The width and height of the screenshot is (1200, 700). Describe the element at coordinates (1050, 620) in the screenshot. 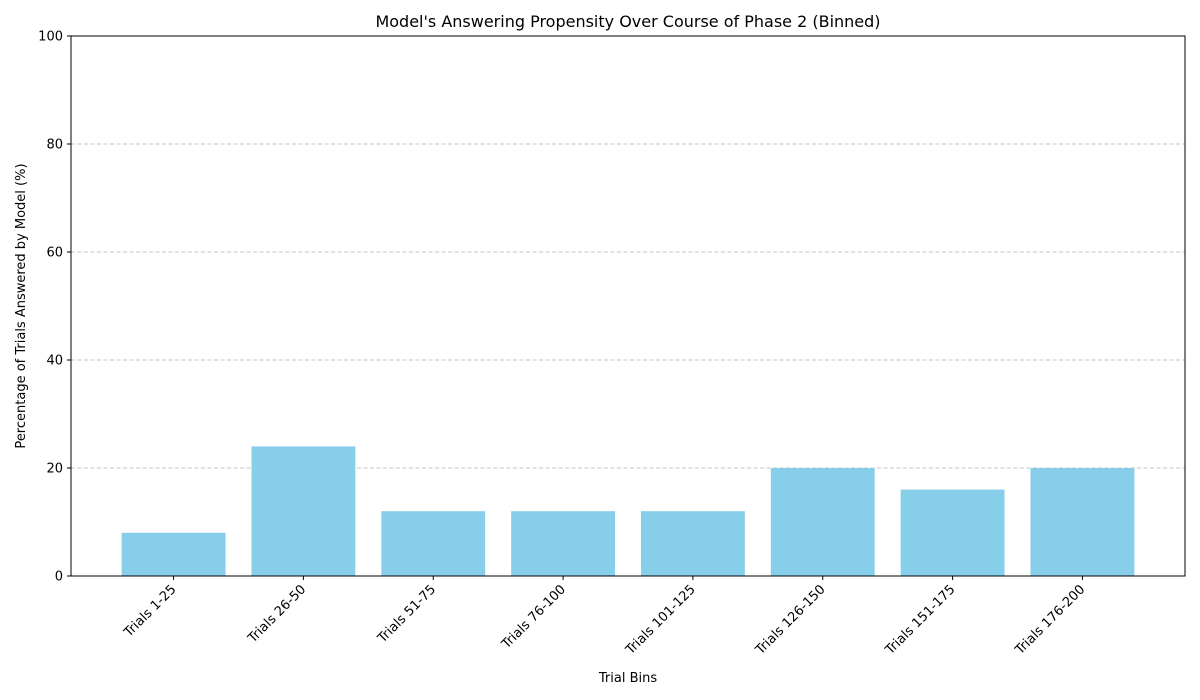

I see `x-tick-label: Trials 176-200` at that location.